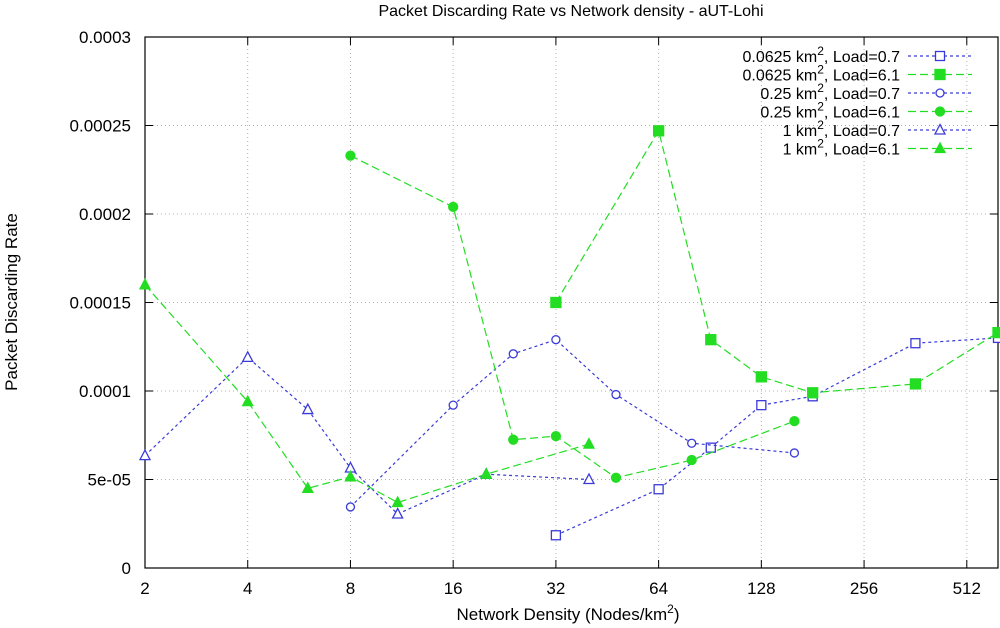  I want to click on legend-label: 0.0625 km2, Load=6.1, so click(822, 74).